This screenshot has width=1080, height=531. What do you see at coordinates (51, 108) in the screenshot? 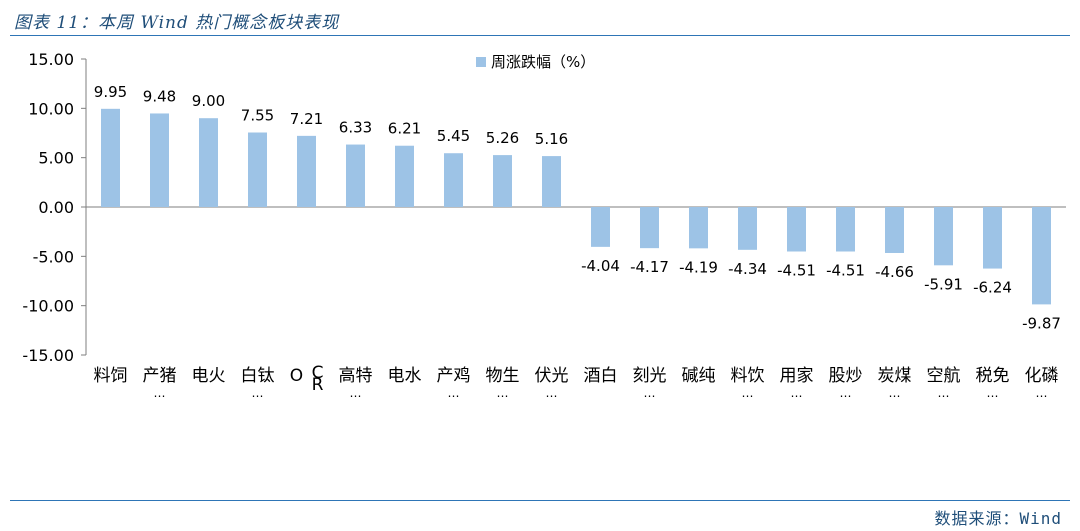
I see `y-tick-label: 10.00` at bounding box center [51, 108].